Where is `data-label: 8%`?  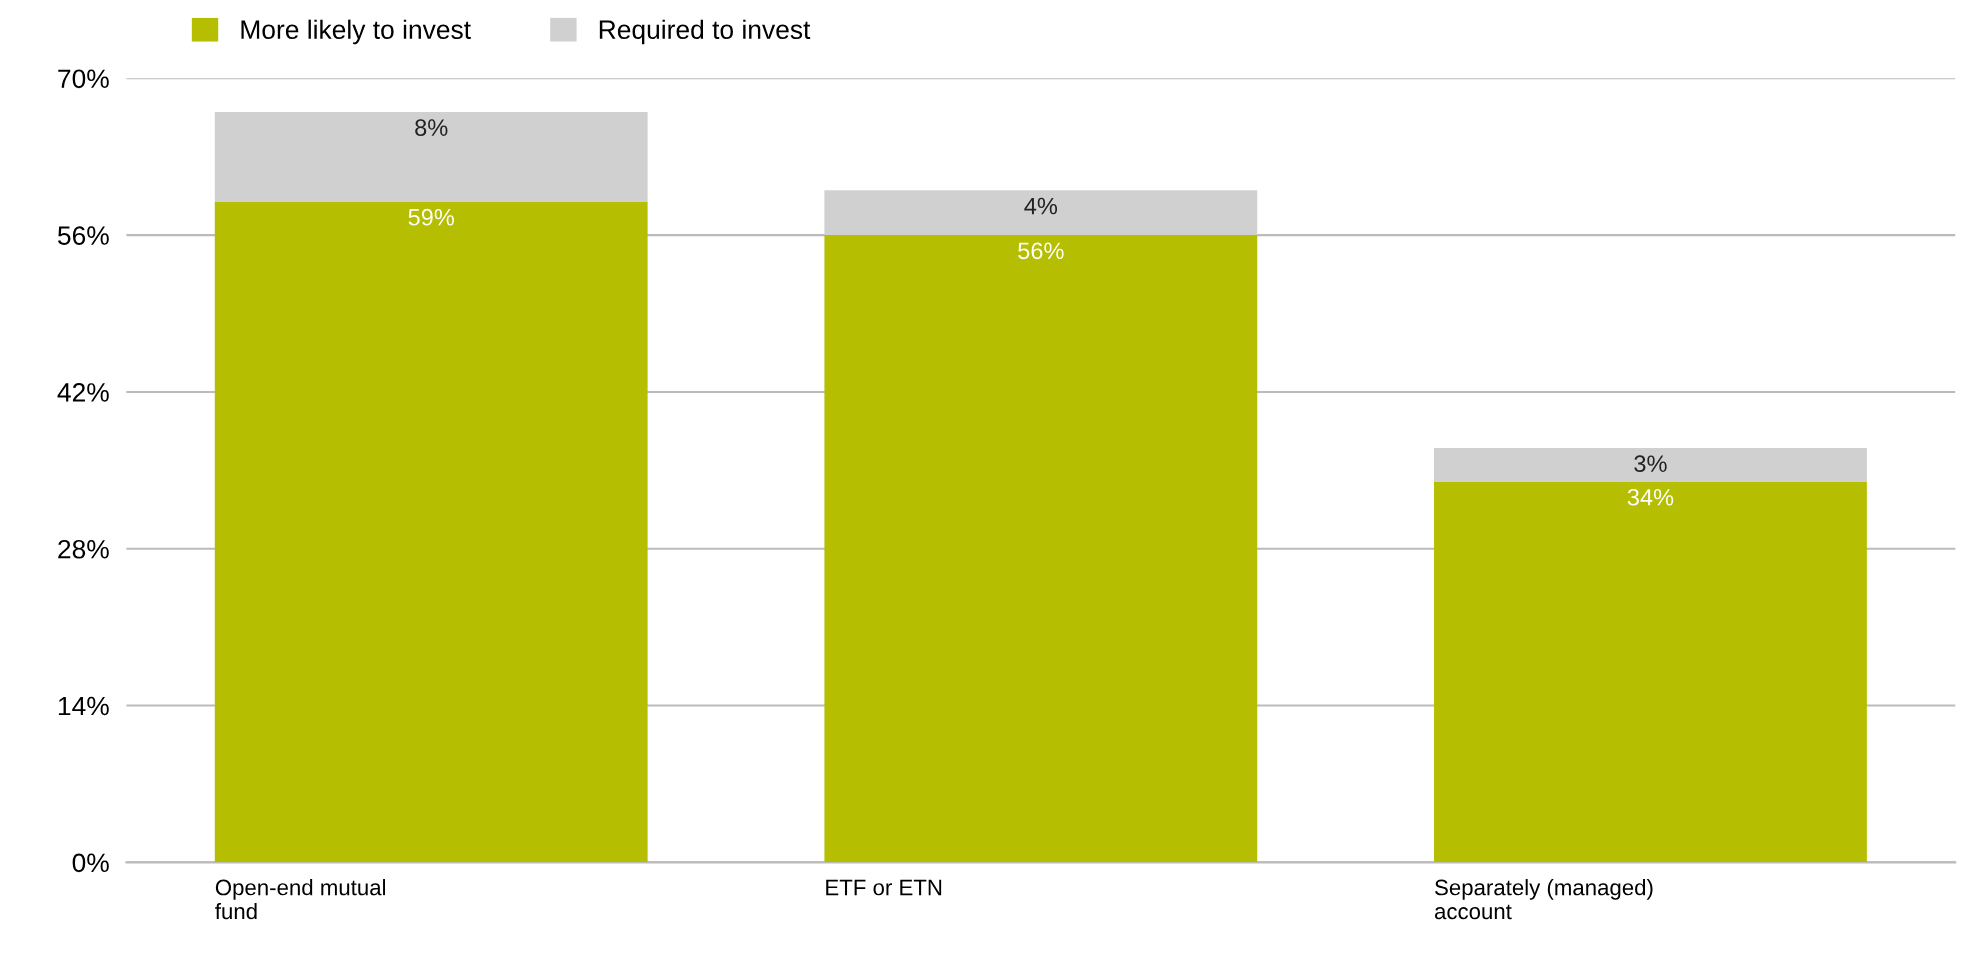 data-label: 8% is located at coordinates (431, 127).